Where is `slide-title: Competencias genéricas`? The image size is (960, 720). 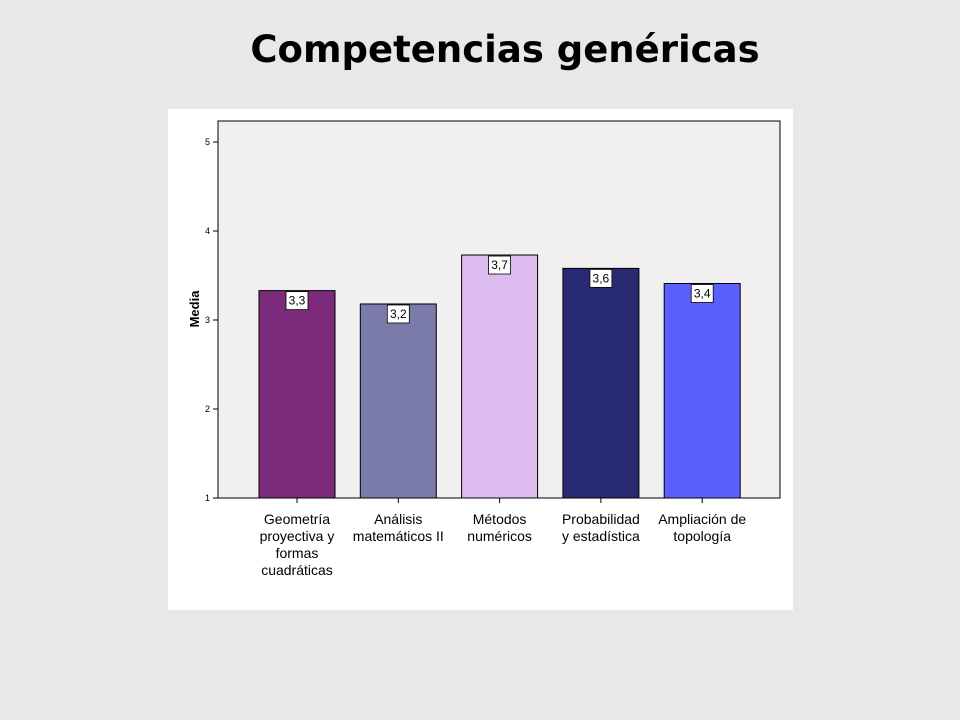
slide-title: Competencias genéricas is located at coordinates (505, 49).